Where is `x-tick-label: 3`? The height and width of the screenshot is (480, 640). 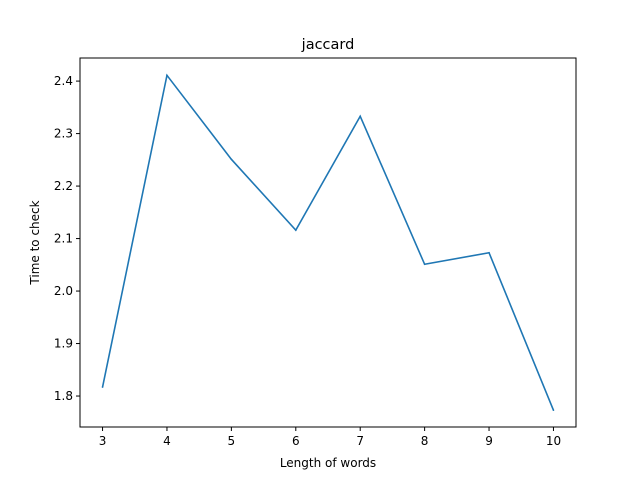
x-tick-label: 3 is located at coordinates (103, 441).